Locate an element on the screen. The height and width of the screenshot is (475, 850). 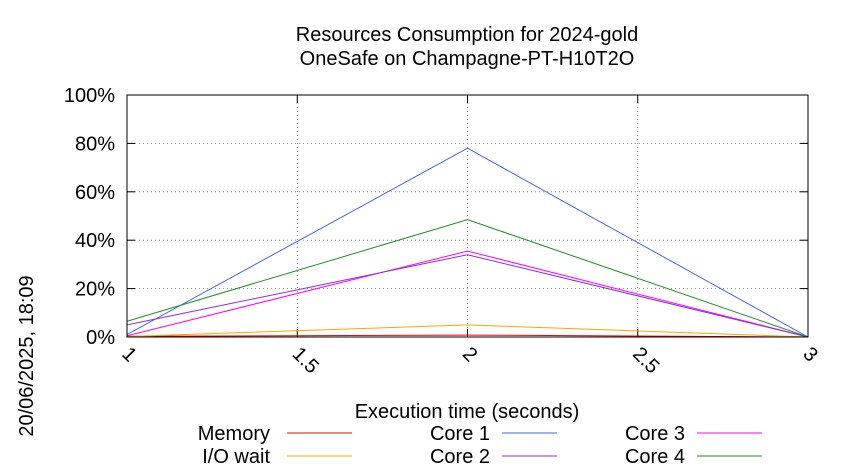
x-tick-label: 2.5 is located at coordinates (645, 360).